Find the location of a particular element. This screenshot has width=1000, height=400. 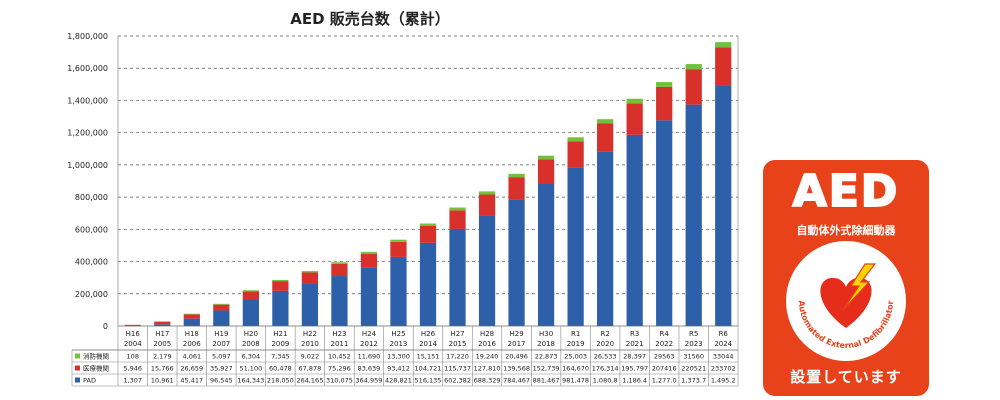

data-label: 176,314 is located at coordinates (605, 369).